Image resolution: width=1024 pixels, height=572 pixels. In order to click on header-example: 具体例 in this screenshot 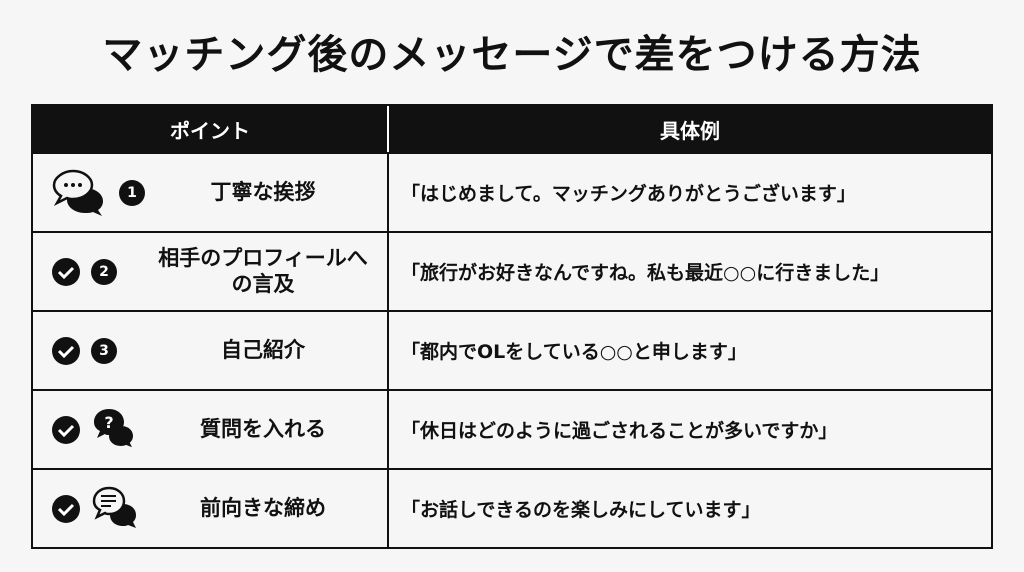, I will do `click(690, 130)`.